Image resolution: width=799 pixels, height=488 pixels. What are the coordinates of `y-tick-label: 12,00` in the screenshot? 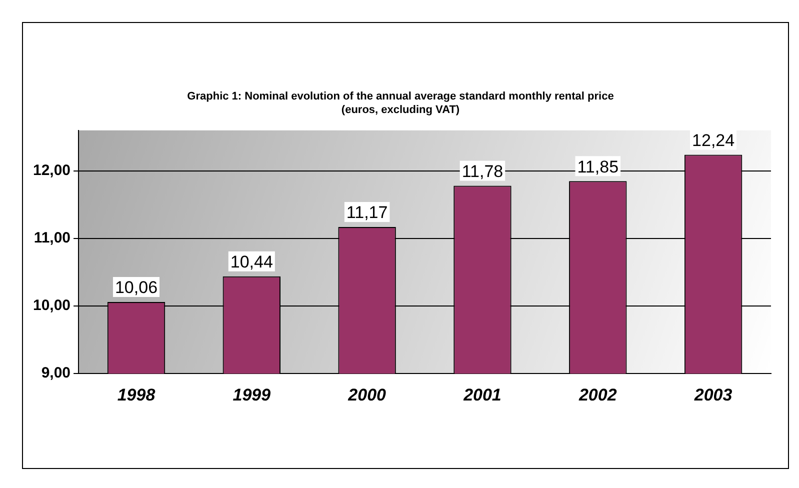 It's located at (51, 171).